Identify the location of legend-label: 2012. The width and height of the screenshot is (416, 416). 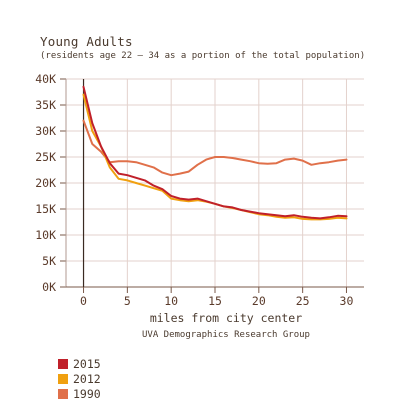
(87, 378).